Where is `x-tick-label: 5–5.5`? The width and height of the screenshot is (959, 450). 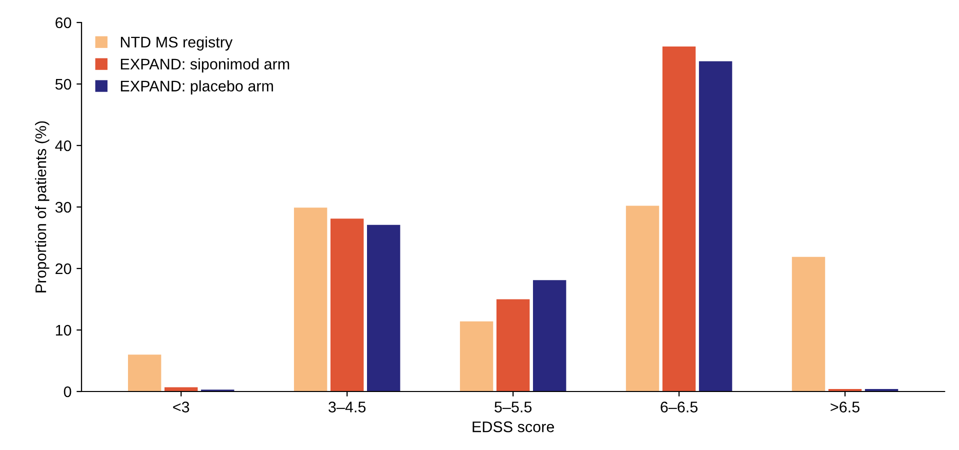
x-tick-label: 5–5.5 is located at coordinates (513, 407).